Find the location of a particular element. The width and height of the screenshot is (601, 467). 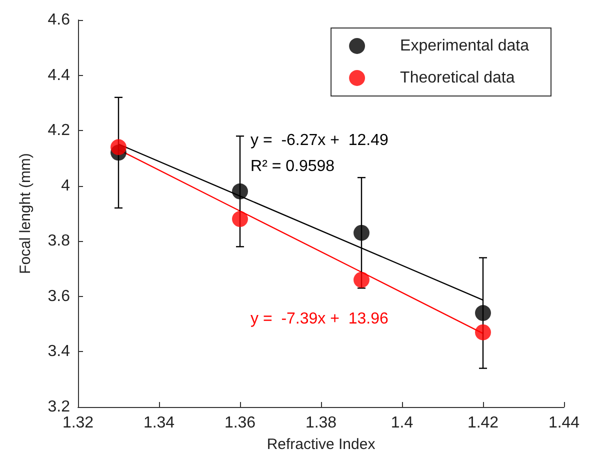

y-tick-label: 3.2 is located at coordinates (59, 407).